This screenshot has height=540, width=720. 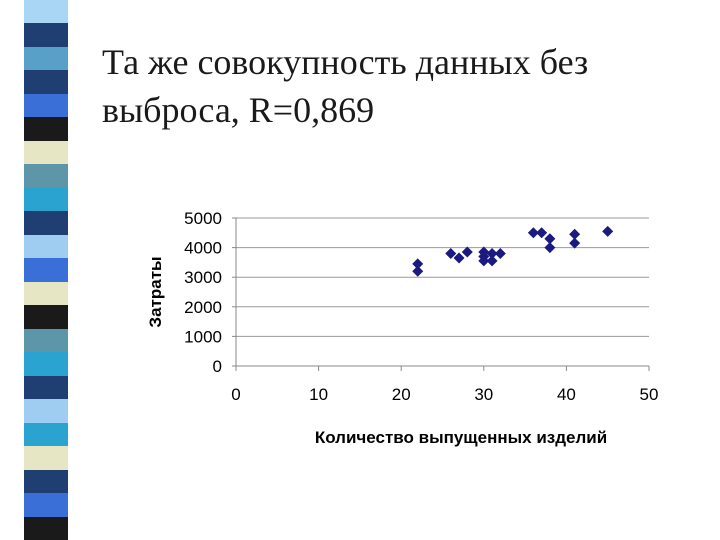 I want to click on x-tick-label: 40, so click(x=566, y=394).